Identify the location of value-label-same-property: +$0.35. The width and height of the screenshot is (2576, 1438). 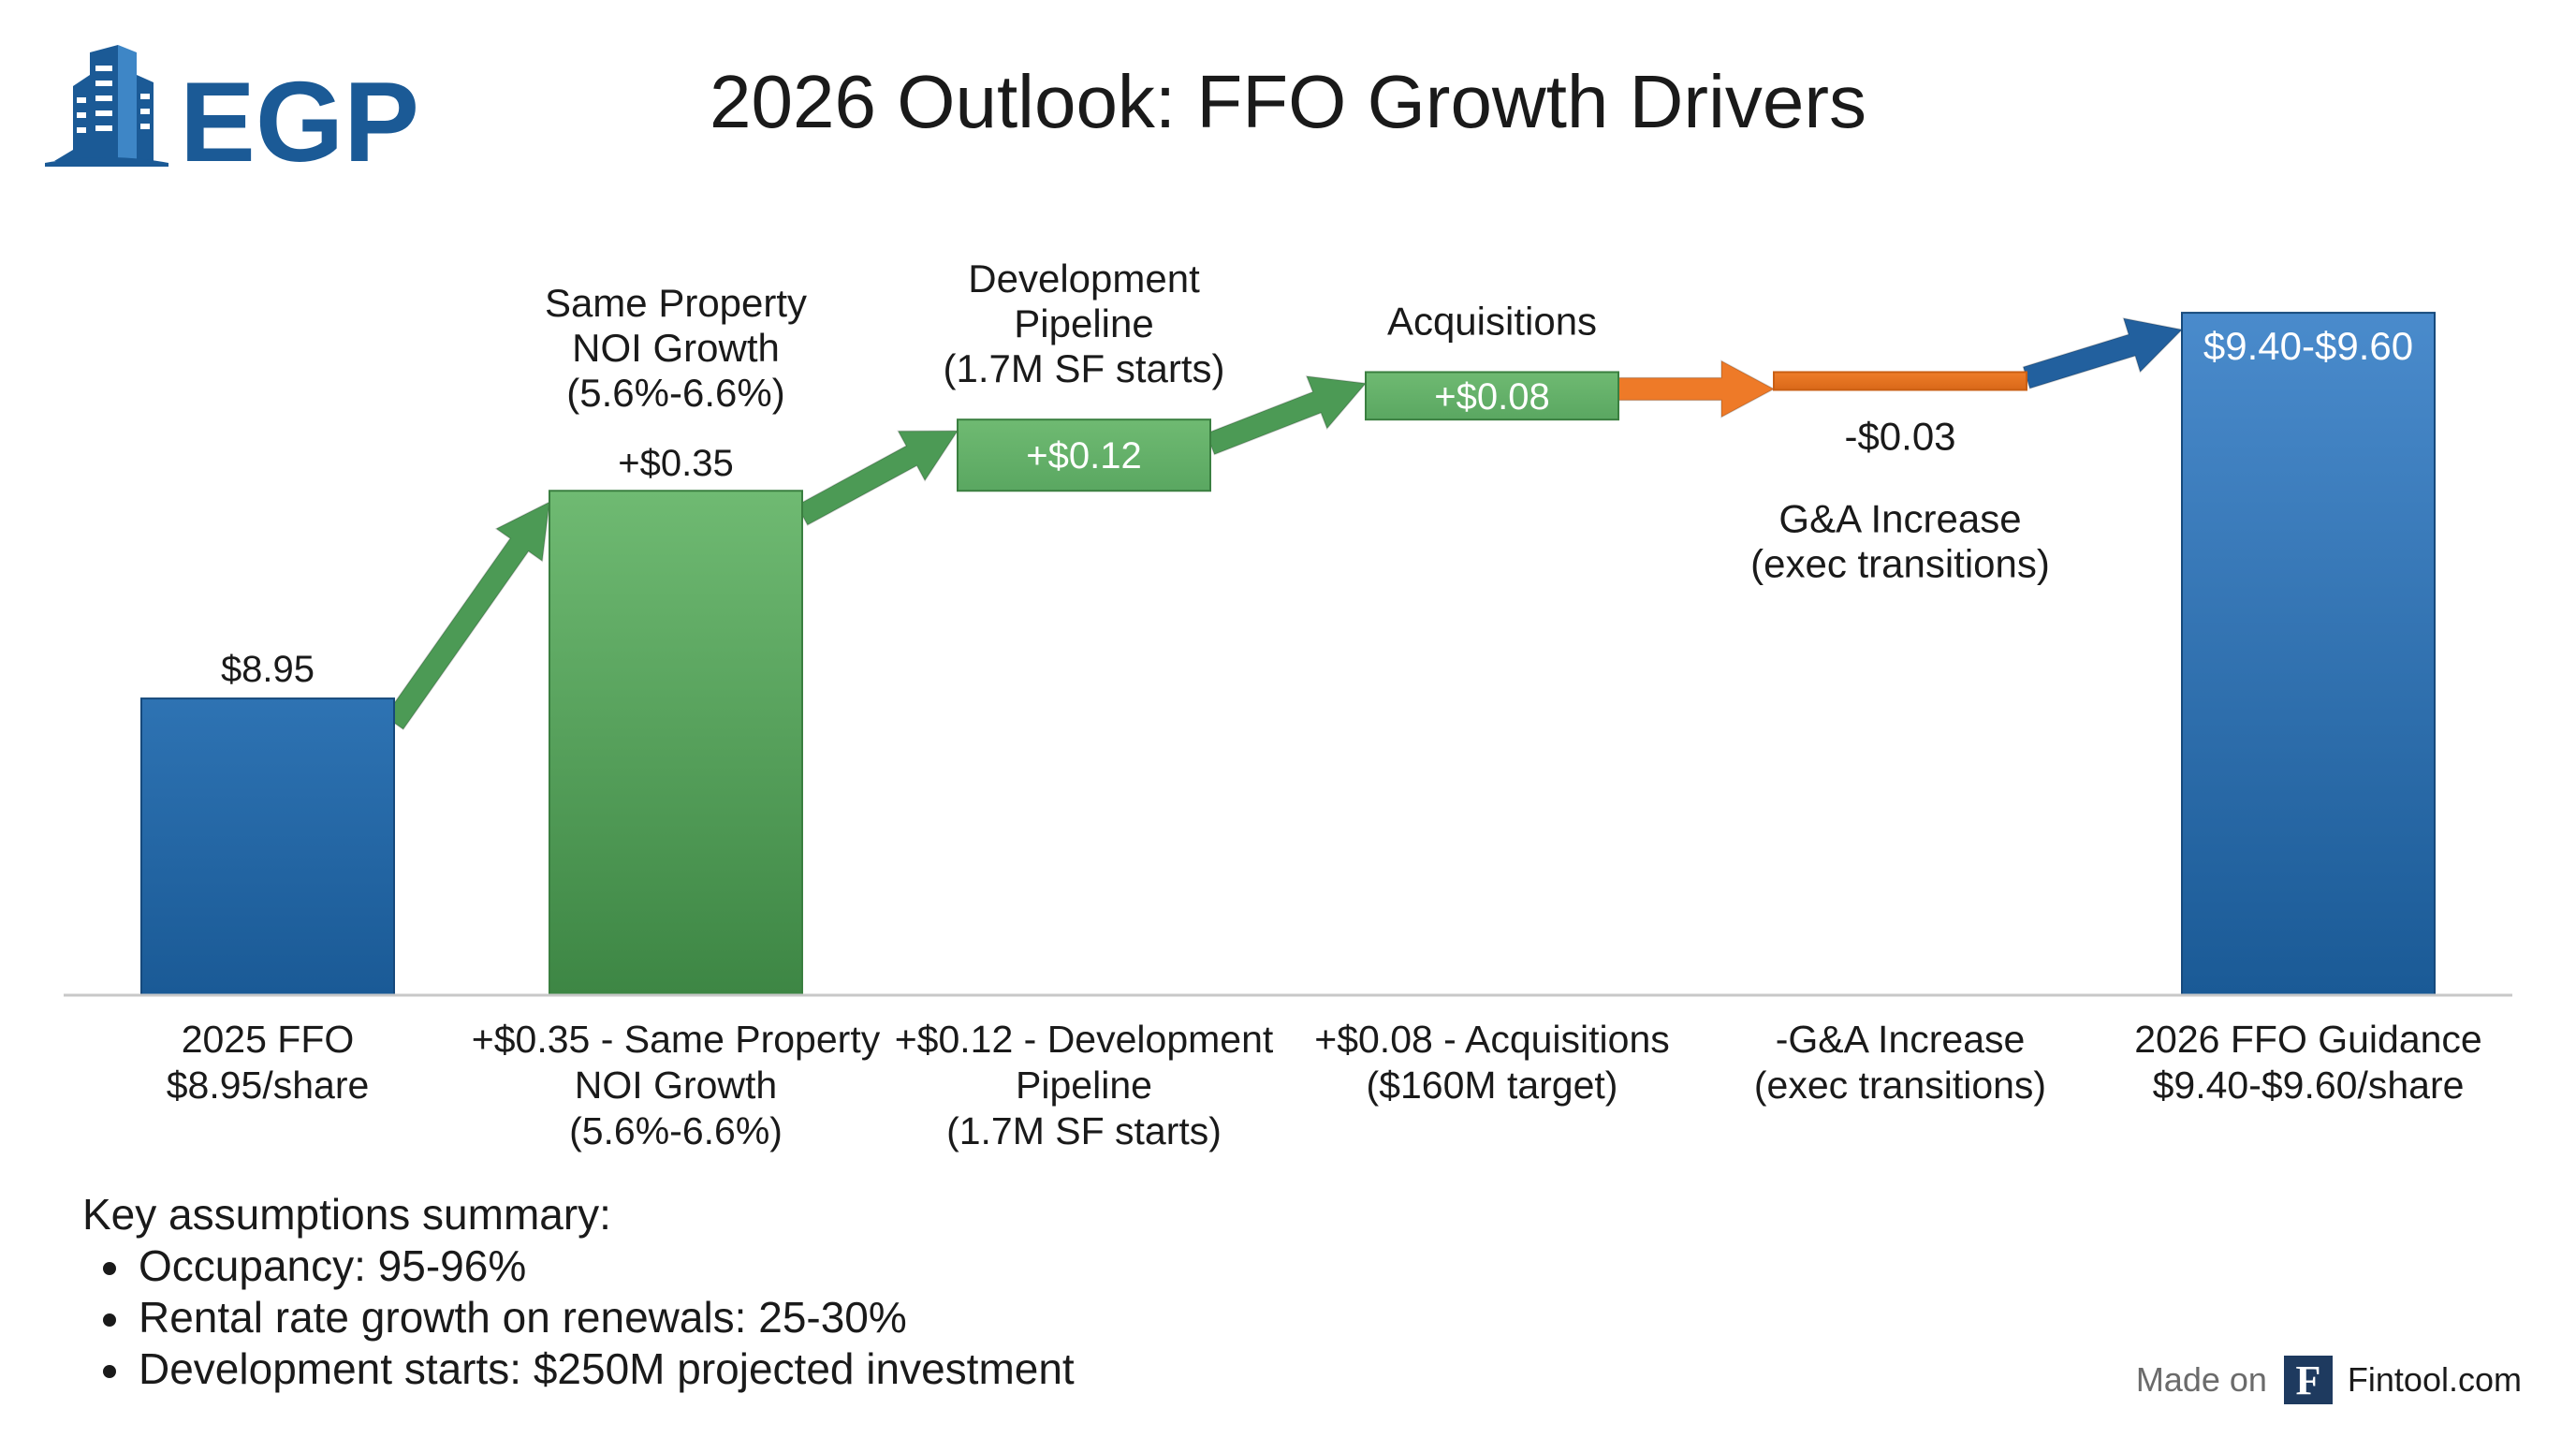
(675, 463).